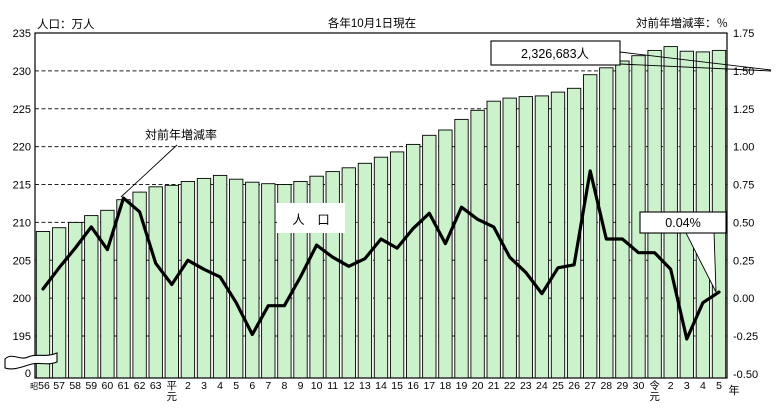 The image size is (776, 411). I want to click on left-tick-label: 235, so click(22, 34).